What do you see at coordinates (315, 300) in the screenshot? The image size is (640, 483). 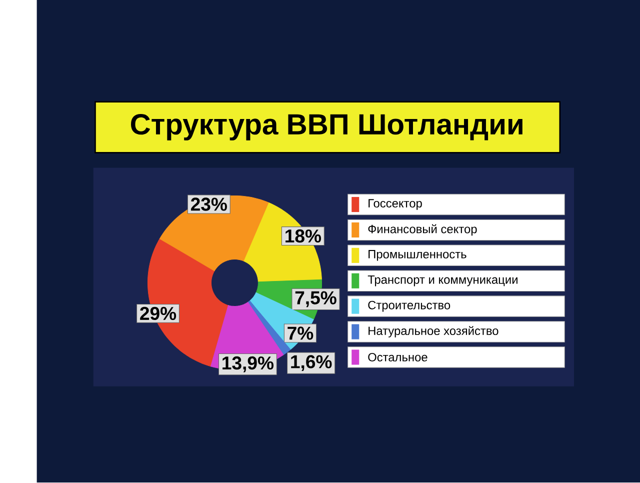 I see `data-label: 7,5%` at bounding box center [315, 300].